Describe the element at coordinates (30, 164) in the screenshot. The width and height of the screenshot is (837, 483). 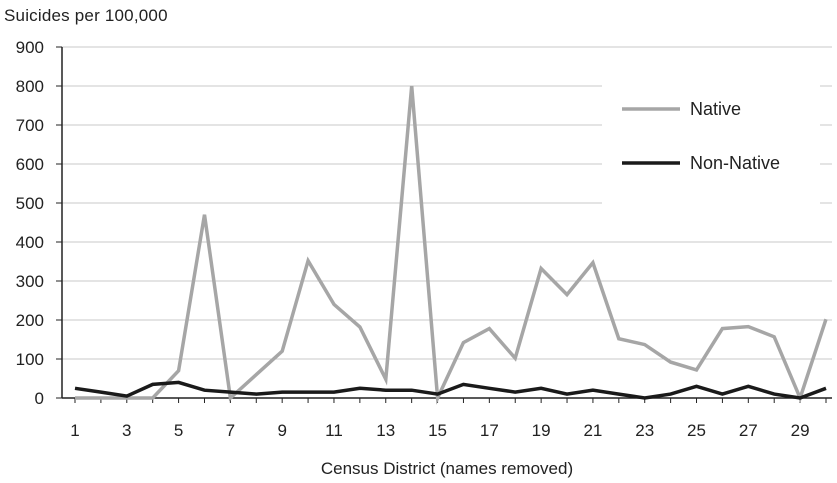
I see `y-tick-label: 600` at that location.